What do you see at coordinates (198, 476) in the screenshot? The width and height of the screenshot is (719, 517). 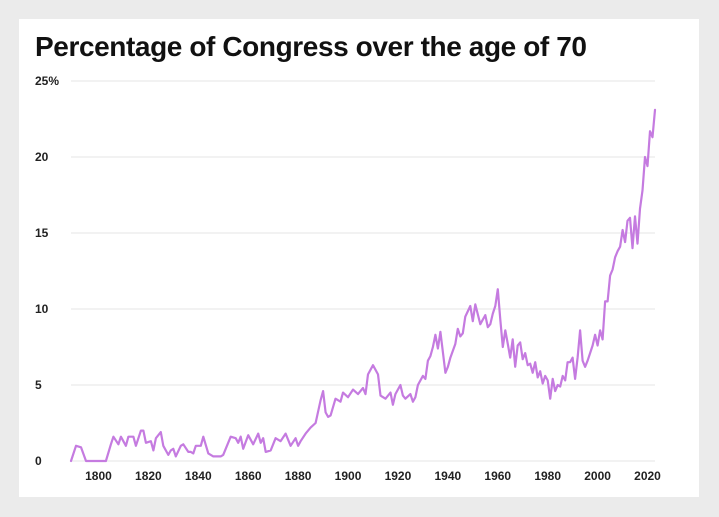 I see `x-tick-label: 1840` at bounding box center [198, 476].